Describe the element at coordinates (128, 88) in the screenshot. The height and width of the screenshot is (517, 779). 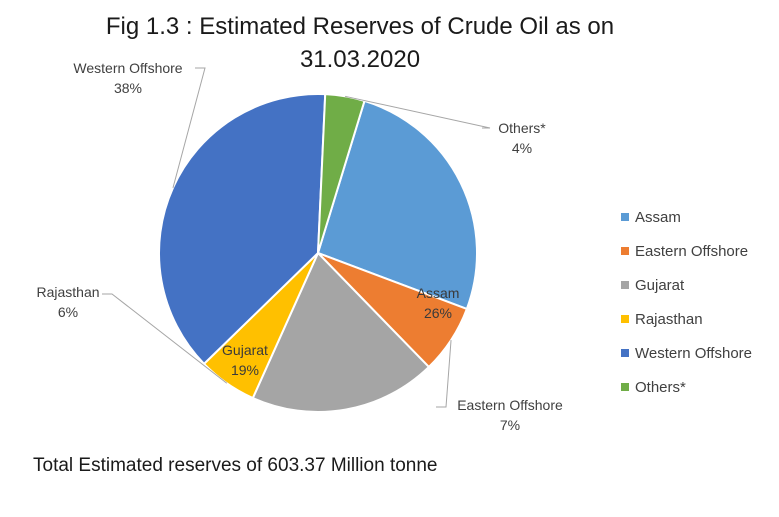
I see `slice-value-western-offshore: 38%` at that location.